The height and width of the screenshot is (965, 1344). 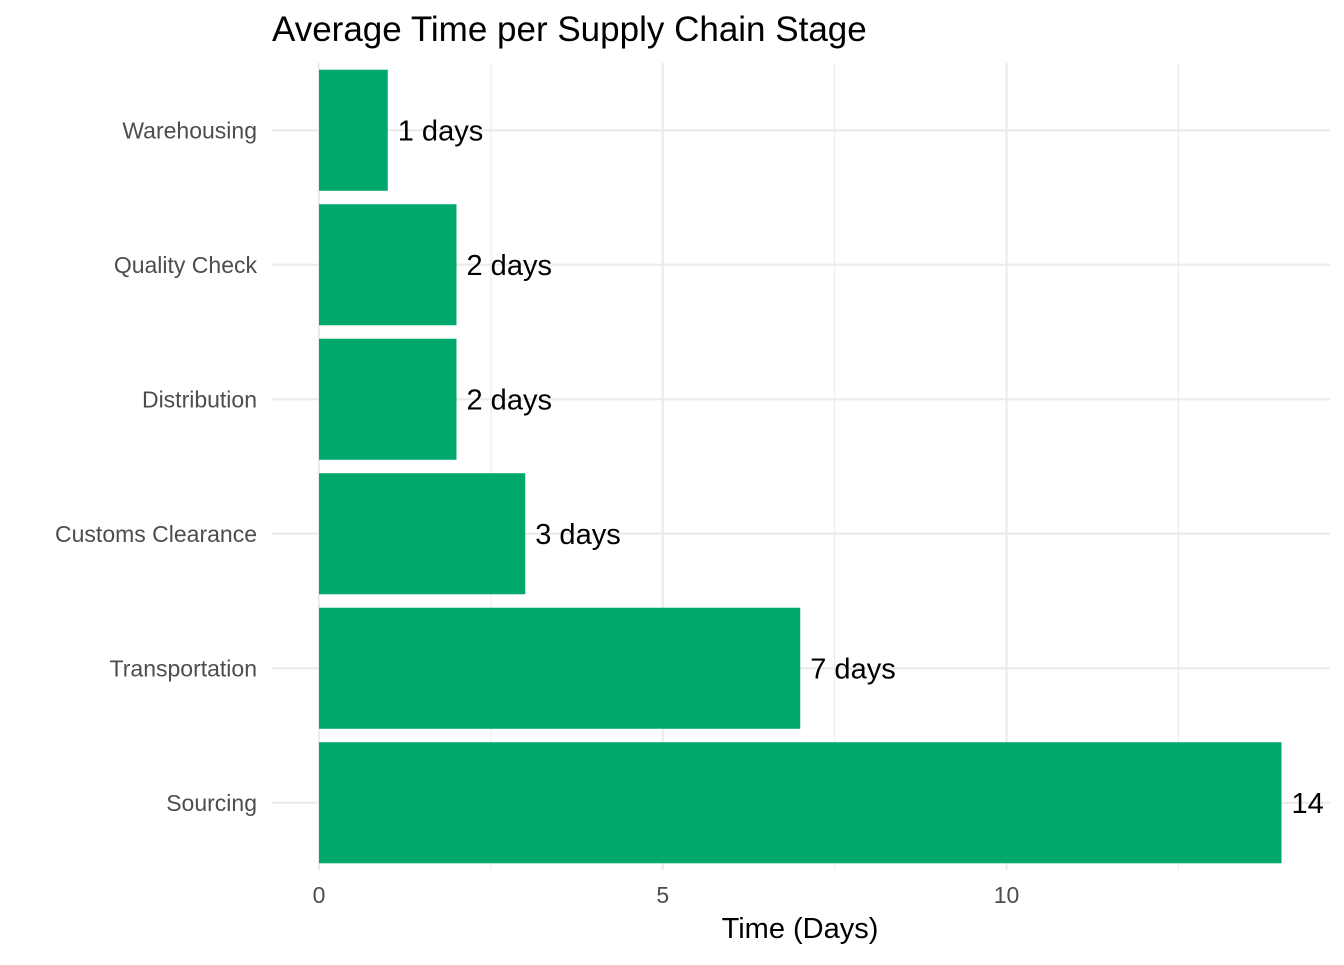 I want to click on x-tick-label: 5, so click(x=662, y=895).